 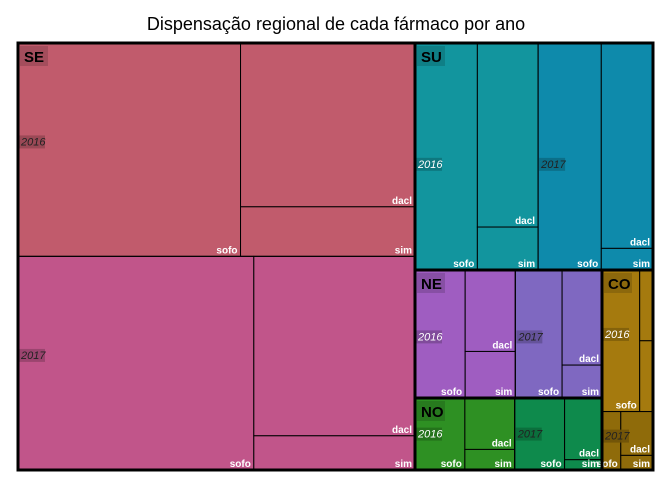 What do you see at coordinates (490, 374) in the screenshot?
I see `cell-ne-2016-sim` at bounding box center [490, 374].